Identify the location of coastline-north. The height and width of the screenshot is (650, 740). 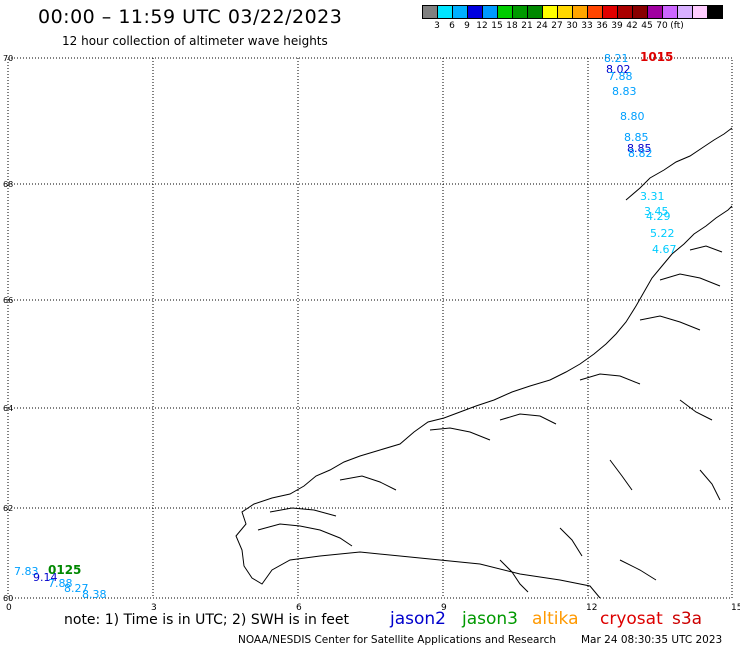
(679, 164).